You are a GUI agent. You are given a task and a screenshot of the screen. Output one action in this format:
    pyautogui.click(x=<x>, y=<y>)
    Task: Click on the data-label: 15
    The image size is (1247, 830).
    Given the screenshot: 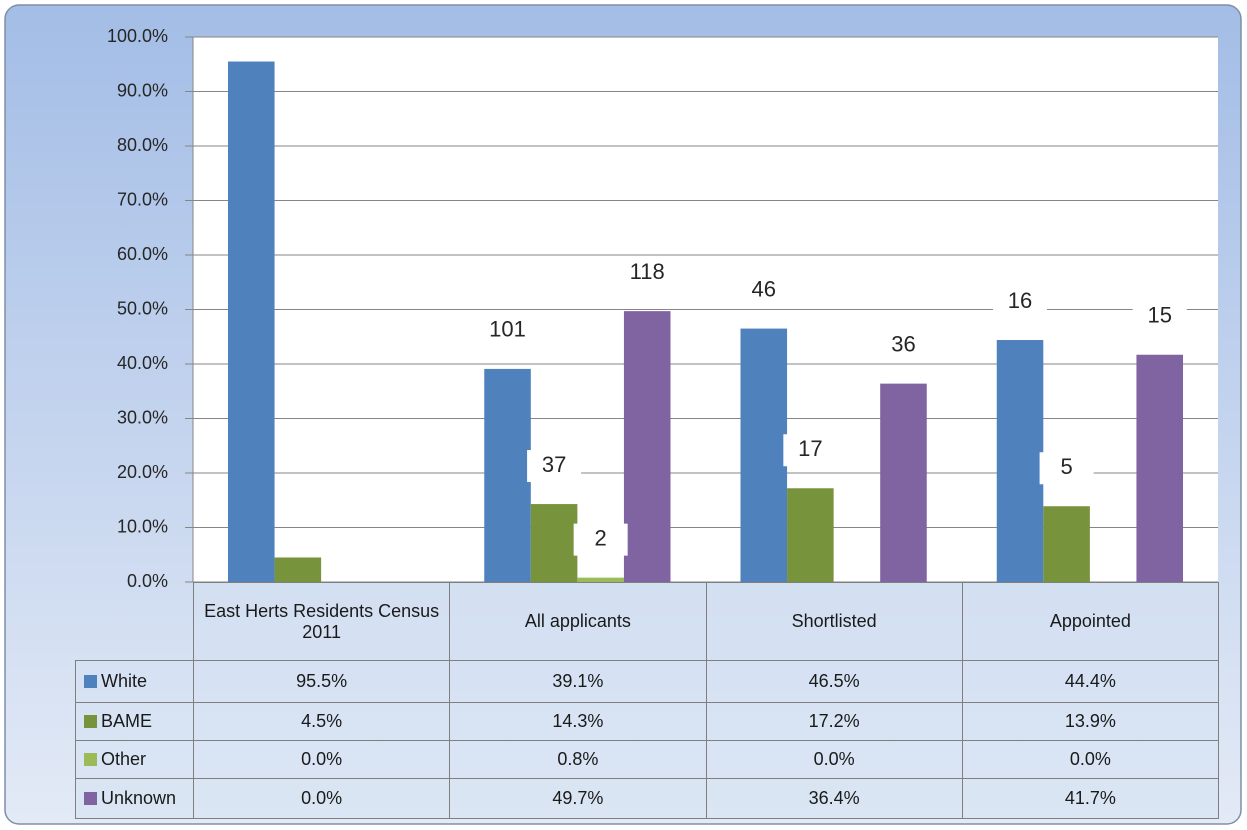 What is the action you would take?
    pyautogui.click(x=1159, y=315)
    